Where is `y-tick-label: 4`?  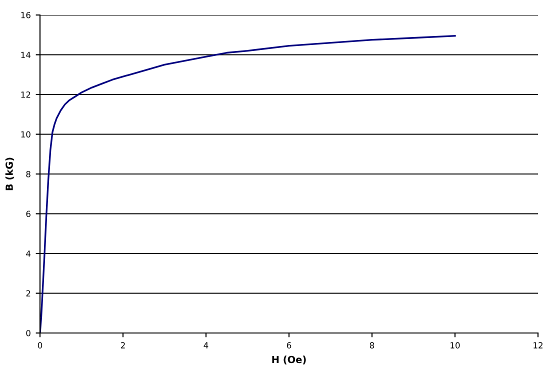
y-tick-label: 4 is located at coordinates (28, 253).